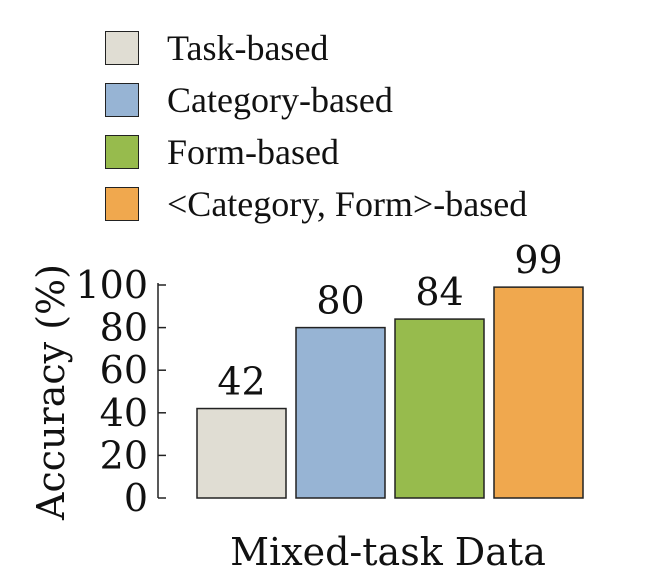 The height and width of the screenshot is (586, 648). I want to click on legend-swatch-task-based, so click(122, 48).